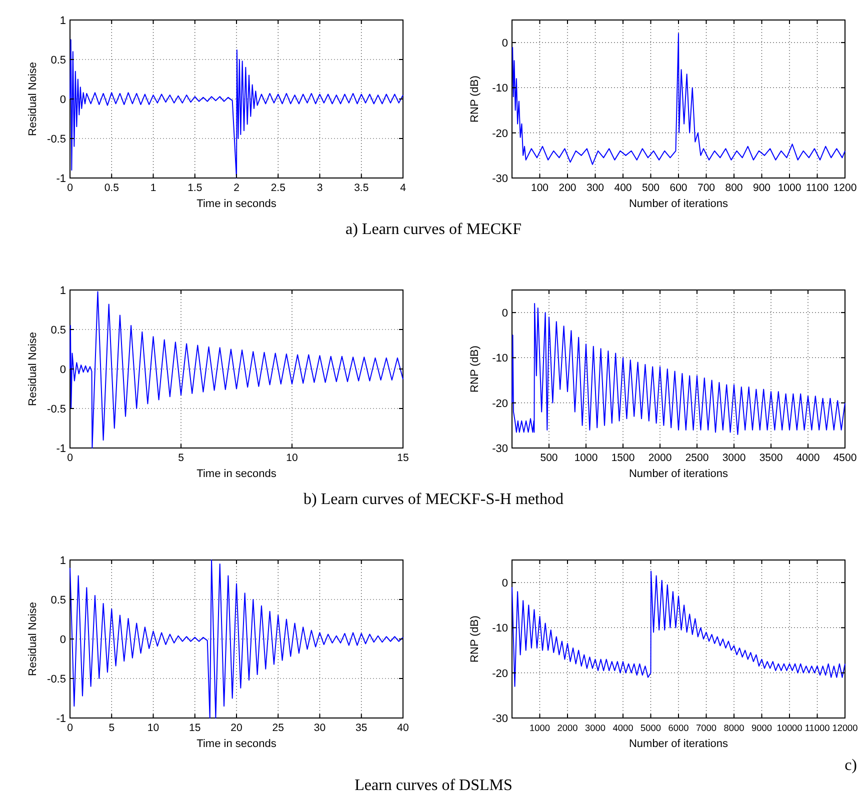  I want to click on x-tick-label: 1100, so click(817, 188).